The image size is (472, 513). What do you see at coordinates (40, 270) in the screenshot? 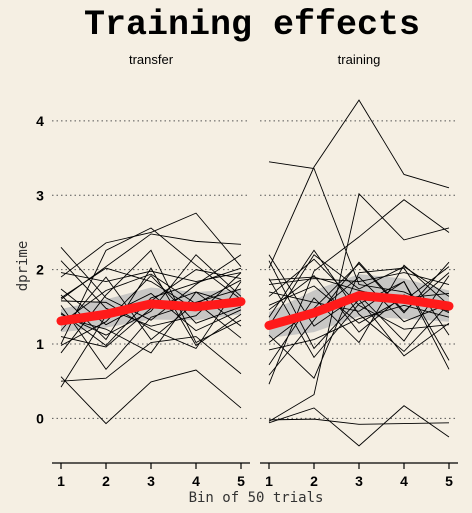
I see `y-tick-label: 2` at bounding box center [40, 270].